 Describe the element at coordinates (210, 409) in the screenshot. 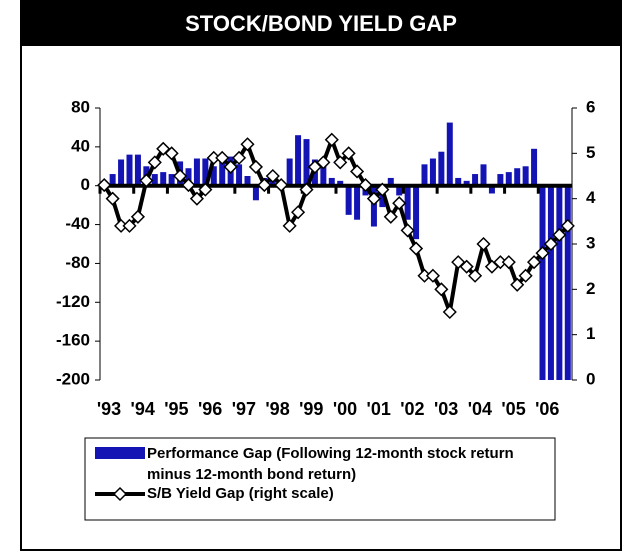

I see `x-tick-label: '96` at that location.